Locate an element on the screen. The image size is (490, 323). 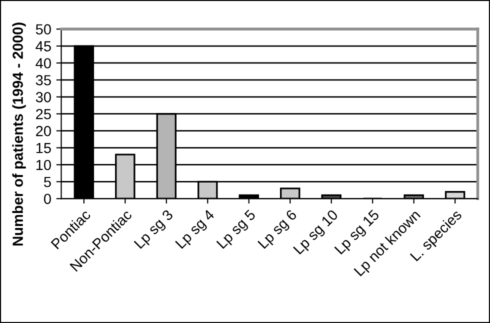
x-tick-label: Lp sg 4 is located at coordinates (196, 230).